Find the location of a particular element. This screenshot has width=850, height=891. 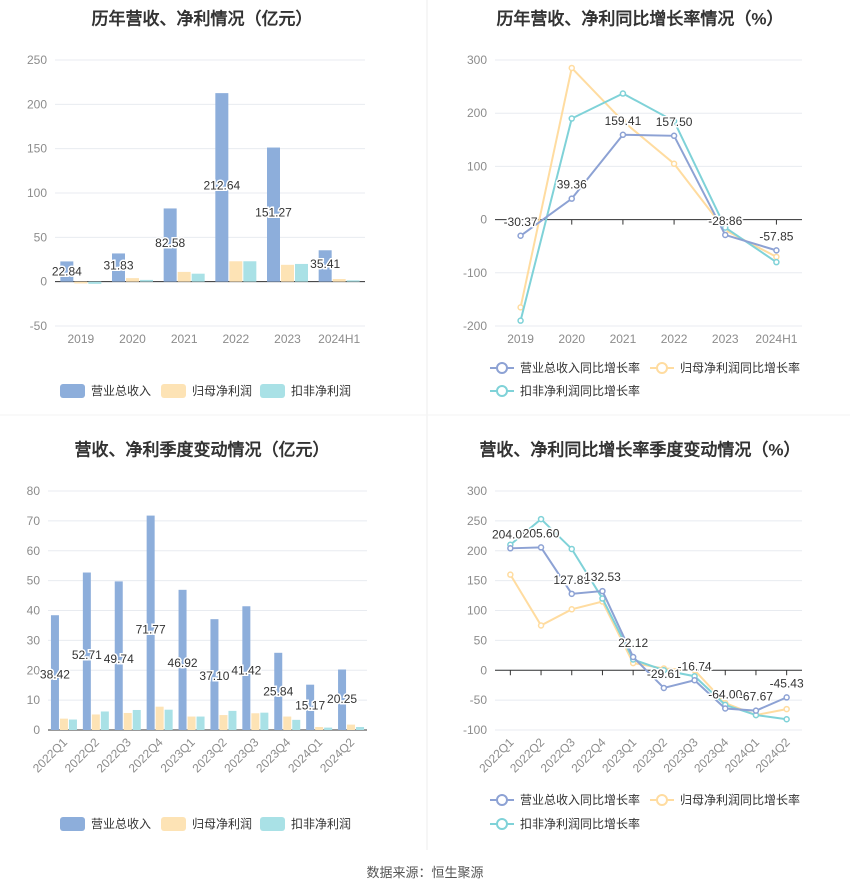

x-tick-label: 2023Q3 is located at coordinates (241, 755).